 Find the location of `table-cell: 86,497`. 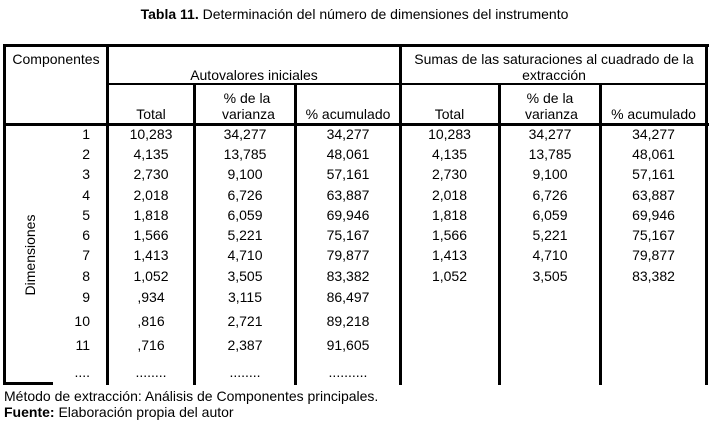

table-cell: 86,497 is located at coordinates (348, 297).